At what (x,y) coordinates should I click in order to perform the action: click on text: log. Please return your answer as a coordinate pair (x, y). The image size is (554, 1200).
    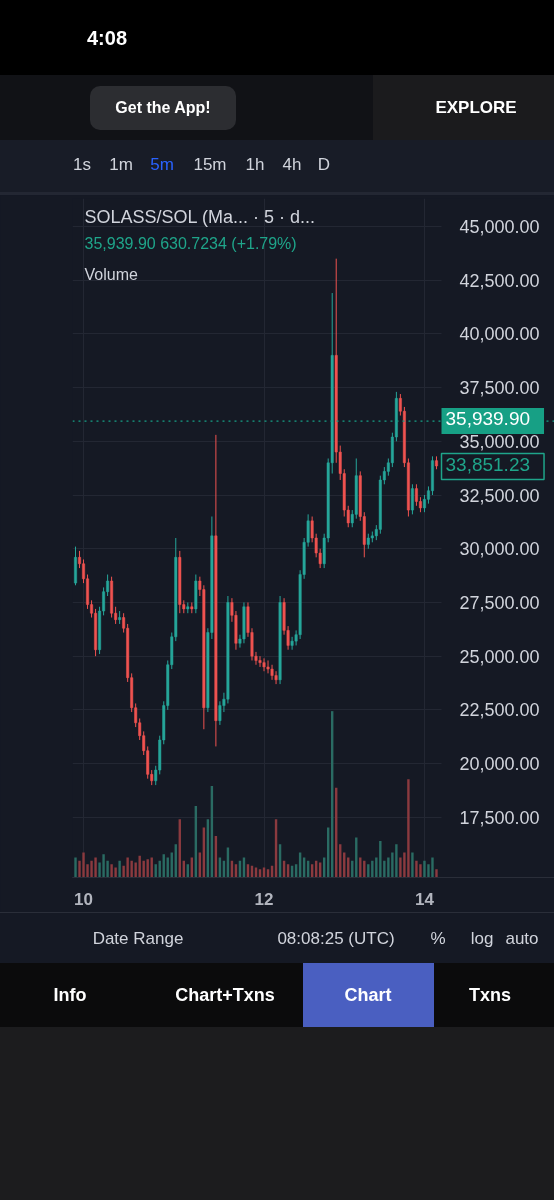
    Looking at the image, I should click on (482, 938).